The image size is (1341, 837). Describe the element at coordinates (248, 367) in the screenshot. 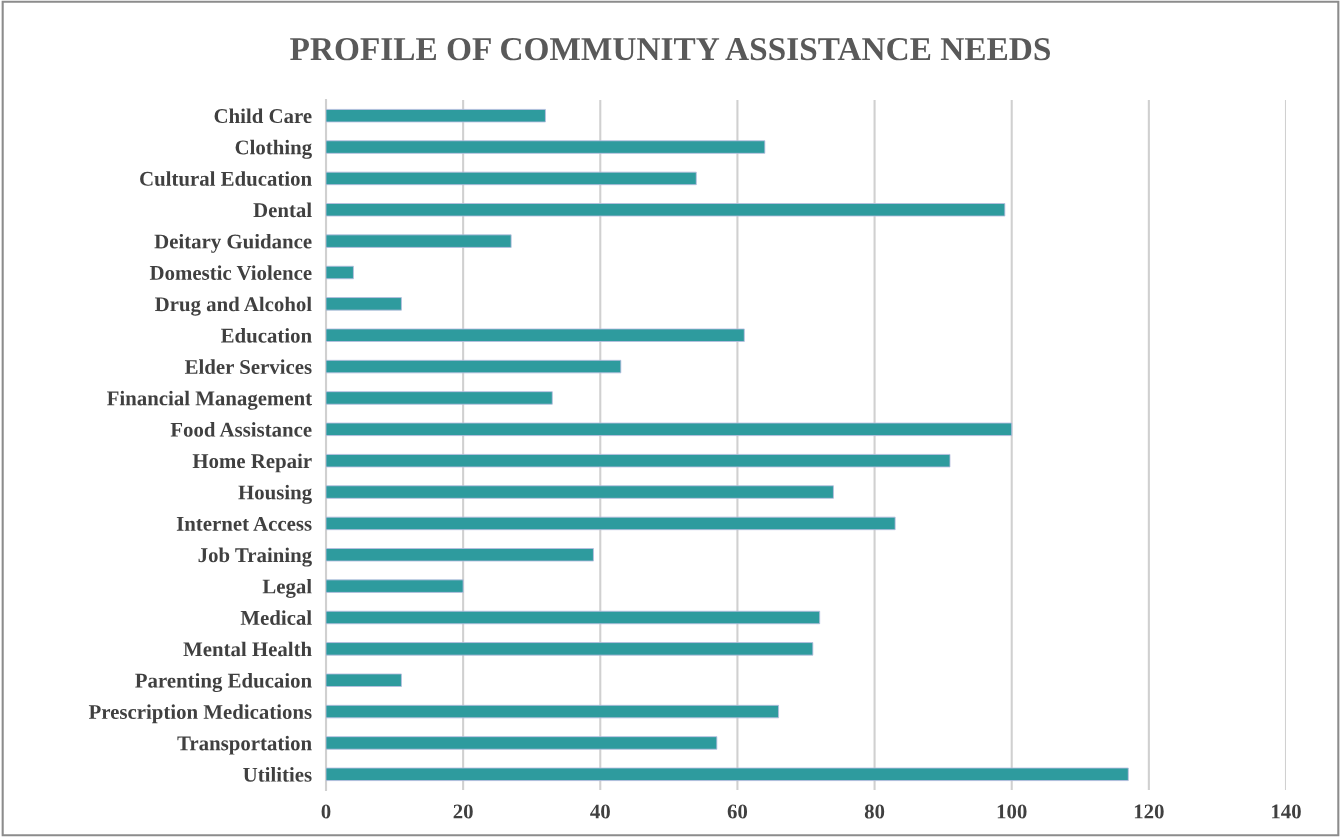

I see `y-tick-label: Elder Services` at that location.